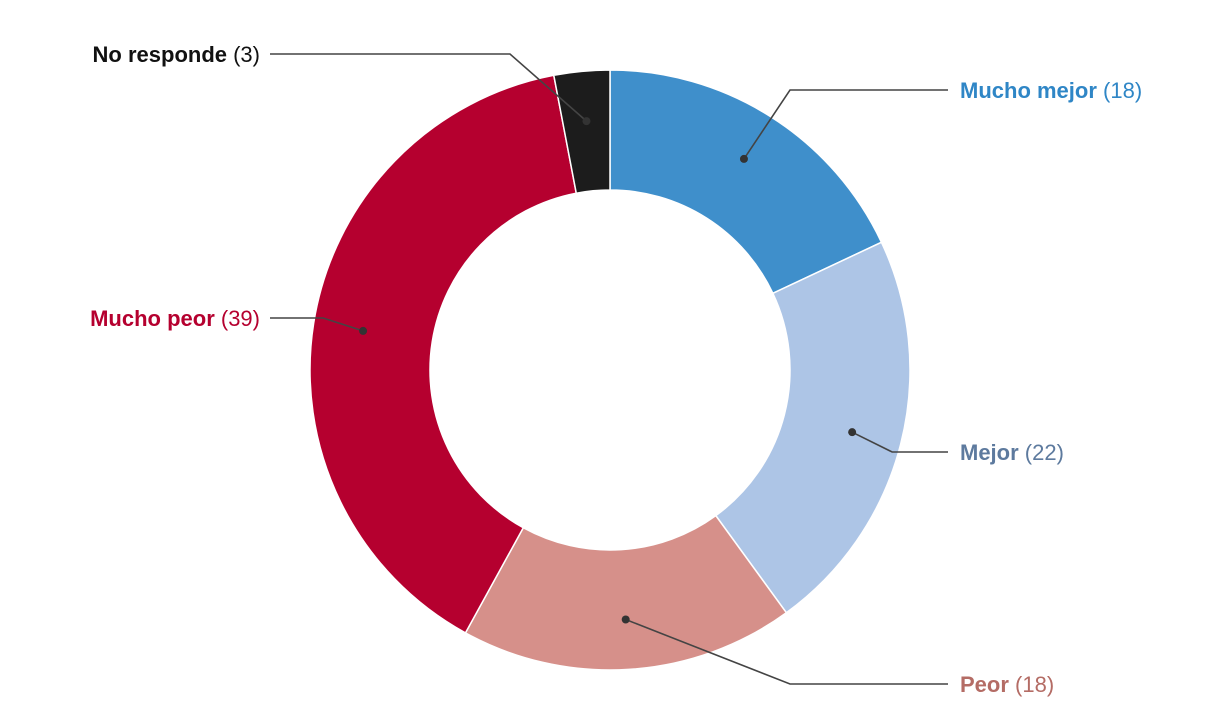 The image size is (1220, 720). I want to click on leader-line-mucho-peor, so click(317, 324).